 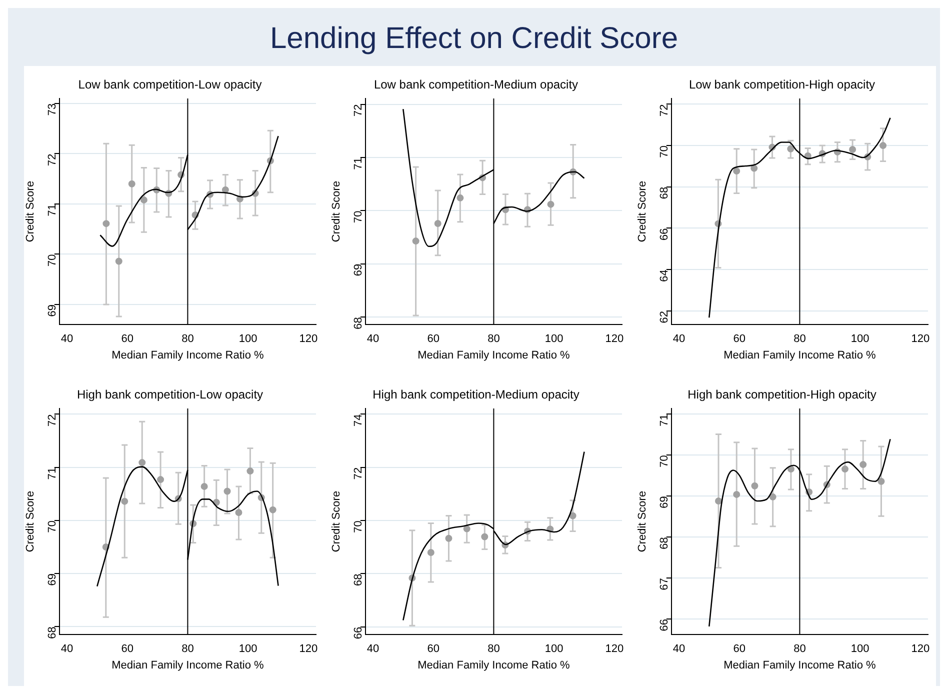 I want to click on chart-title: Low bank competition-Medium opacity, so click(x=476, y=85).